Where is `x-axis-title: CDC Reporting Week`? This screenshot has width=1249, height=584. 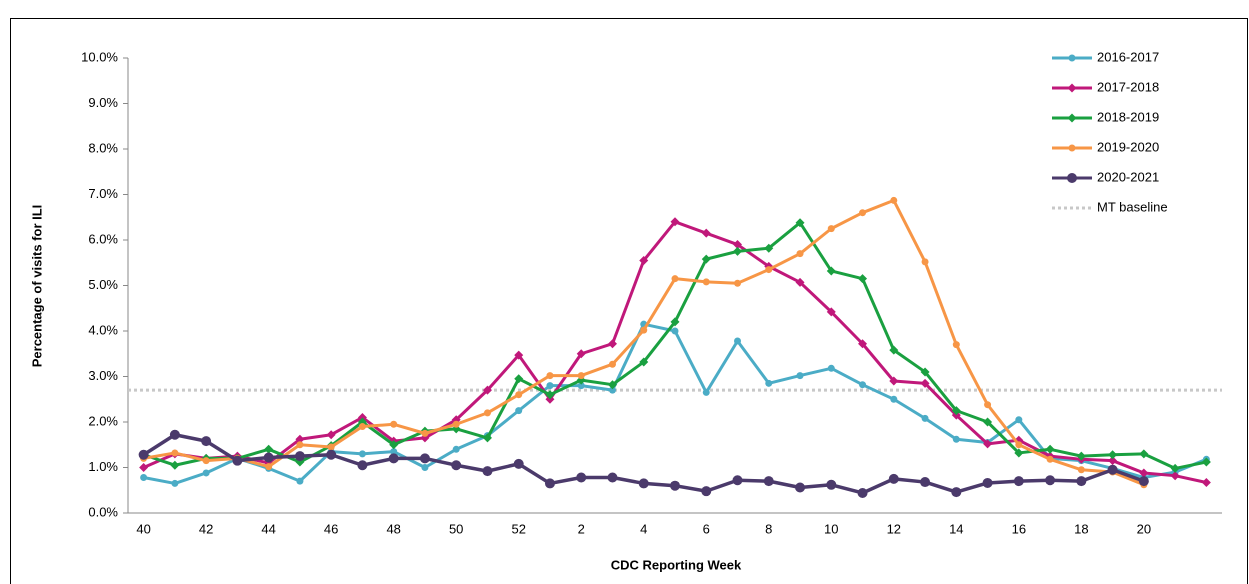 x-axis-title: CDC Reporting Week is located at coordinates (676, 564).